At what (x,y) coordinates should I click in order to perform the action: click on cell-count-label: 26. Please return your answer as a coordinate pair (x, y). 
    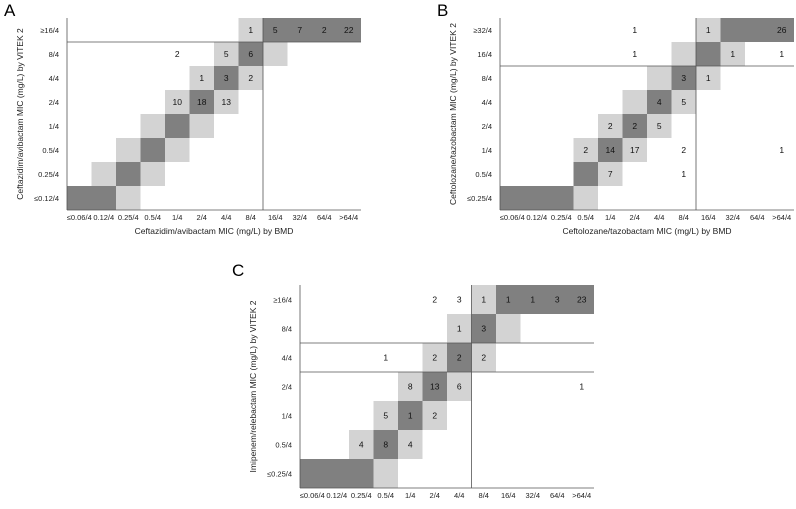
    Looking at the image, I should click on (782, 30).